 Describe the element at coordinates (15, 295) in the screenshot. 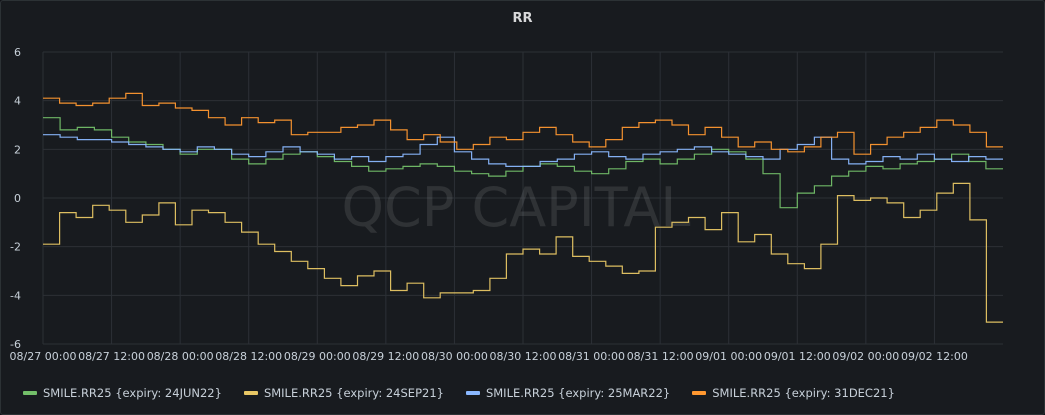

I see `y-tick-label: -4` at that location.